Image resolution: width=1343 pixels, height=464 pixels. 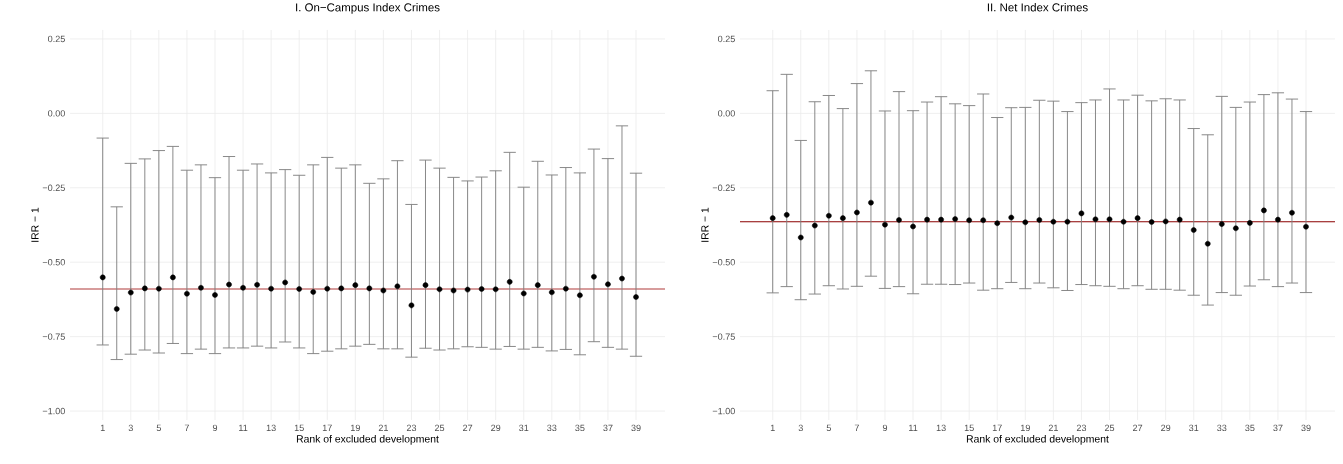 What do you see at coordinates (1025, 428) in the screenshot?
I see `x-tick-label: 19` at bounding box center [1025, 428].